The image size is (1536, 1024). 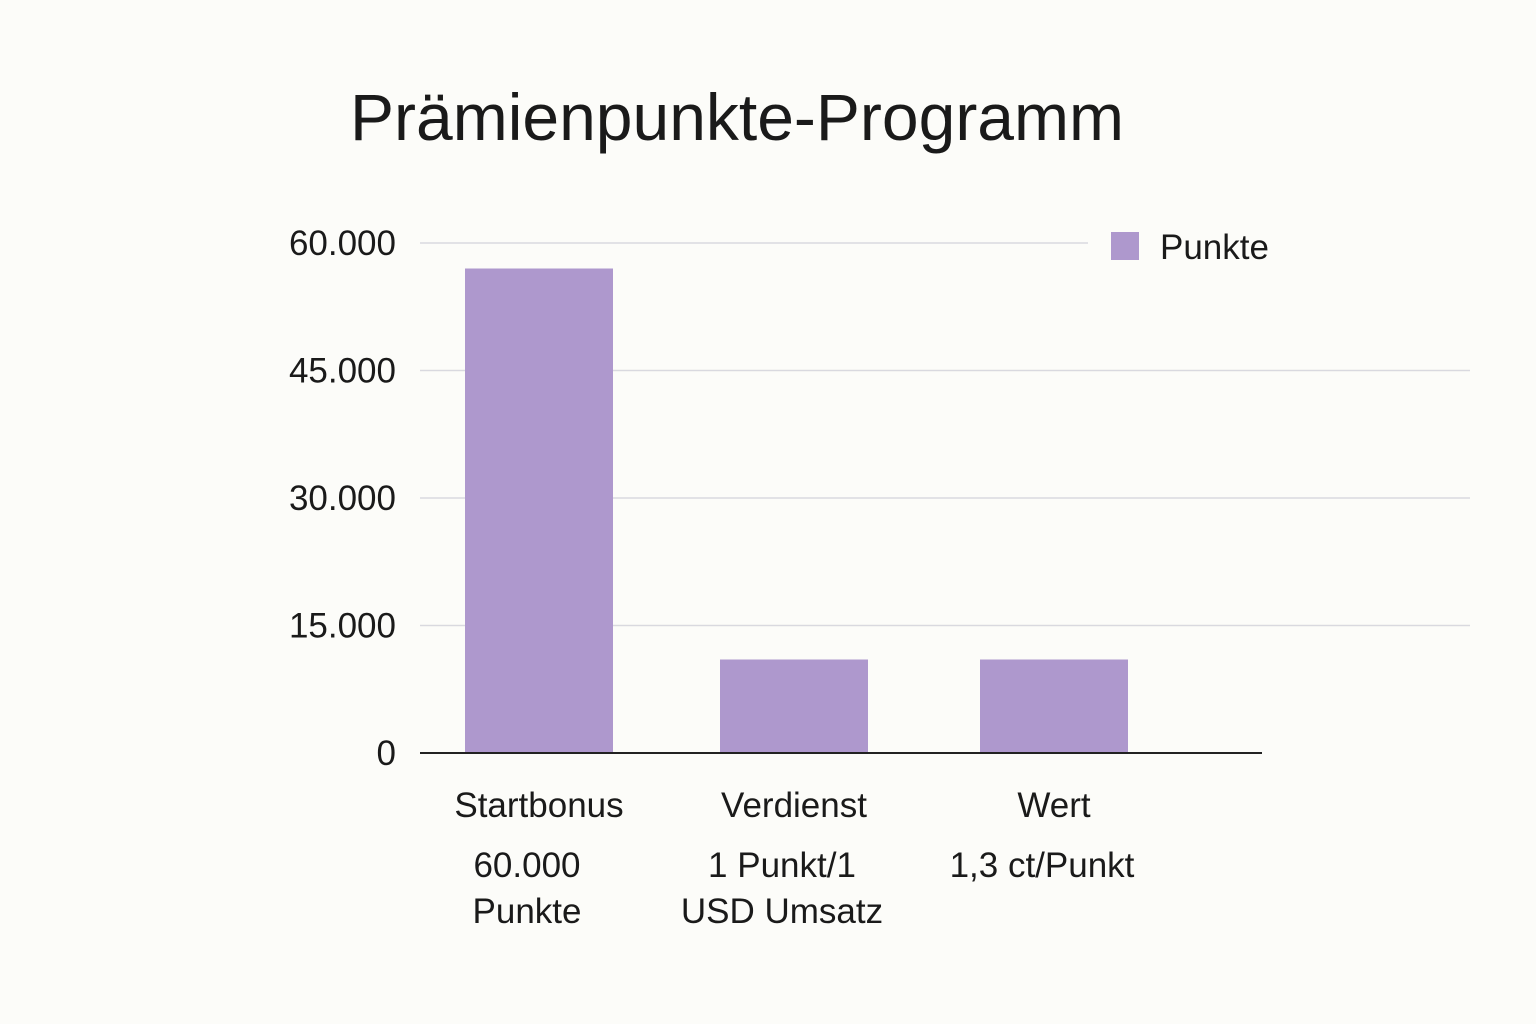 I want to click on legend: Punkte, so click(x=1190, y=247).